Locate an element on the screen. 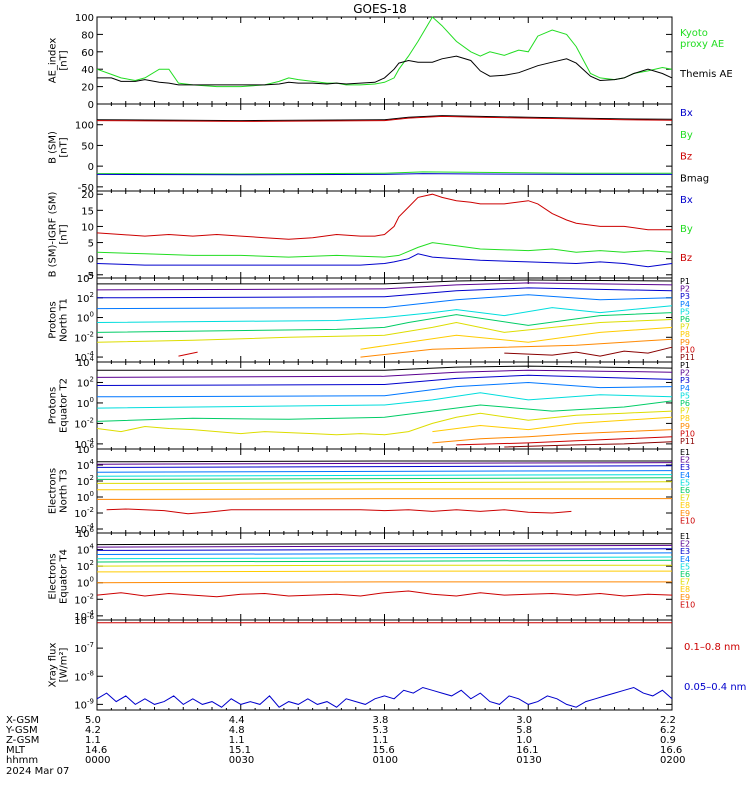 Image resolution: width=750 pixels, height=800 pixels. legend-entry: P10 is located at coordinates (687, 349).